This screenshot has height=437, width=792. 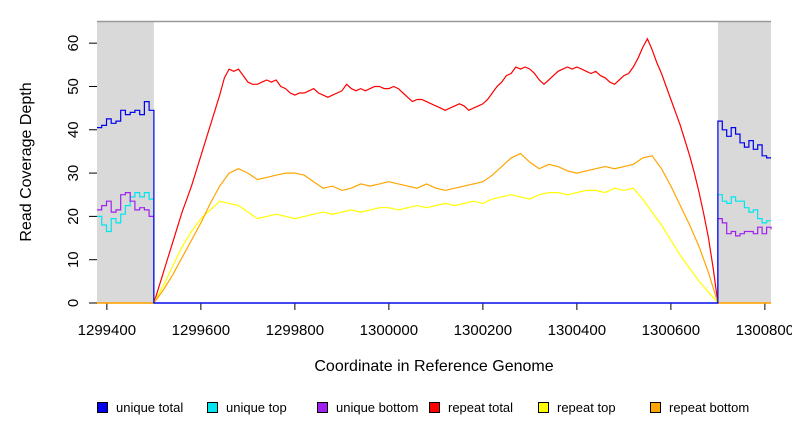 What do you see at coordinates (107, 330) in the screenshot?
I see `x-tick-label: 1299400` at bounding box center [107, 330].